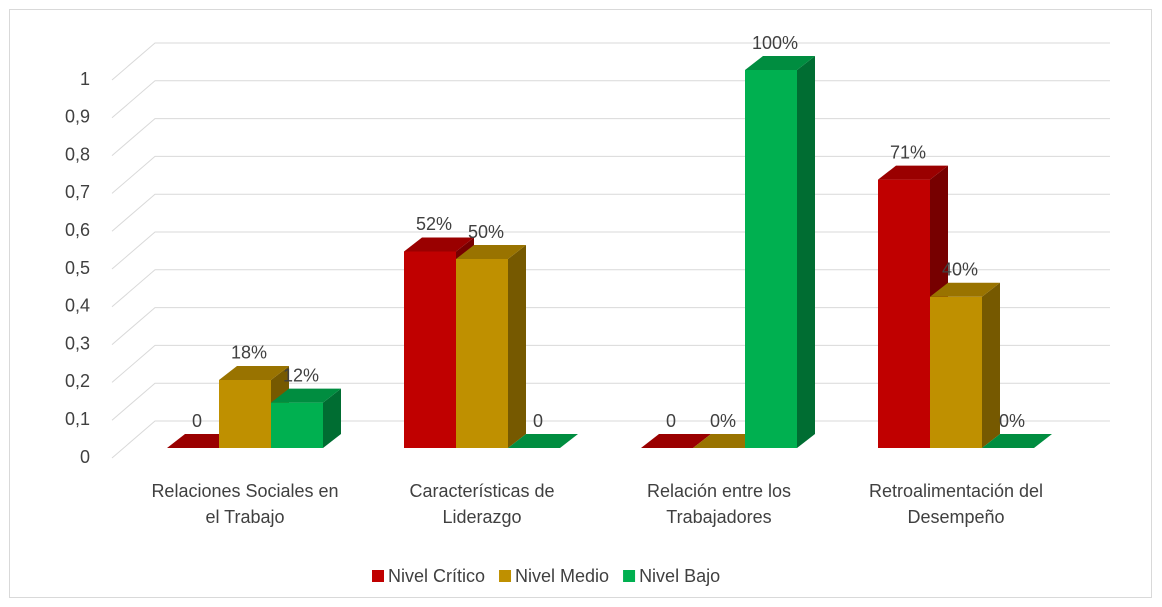  What do you see at coordinates (486, 232) in the screenshot?
I see `data-label: 50%` at bounding box center [486, 232].